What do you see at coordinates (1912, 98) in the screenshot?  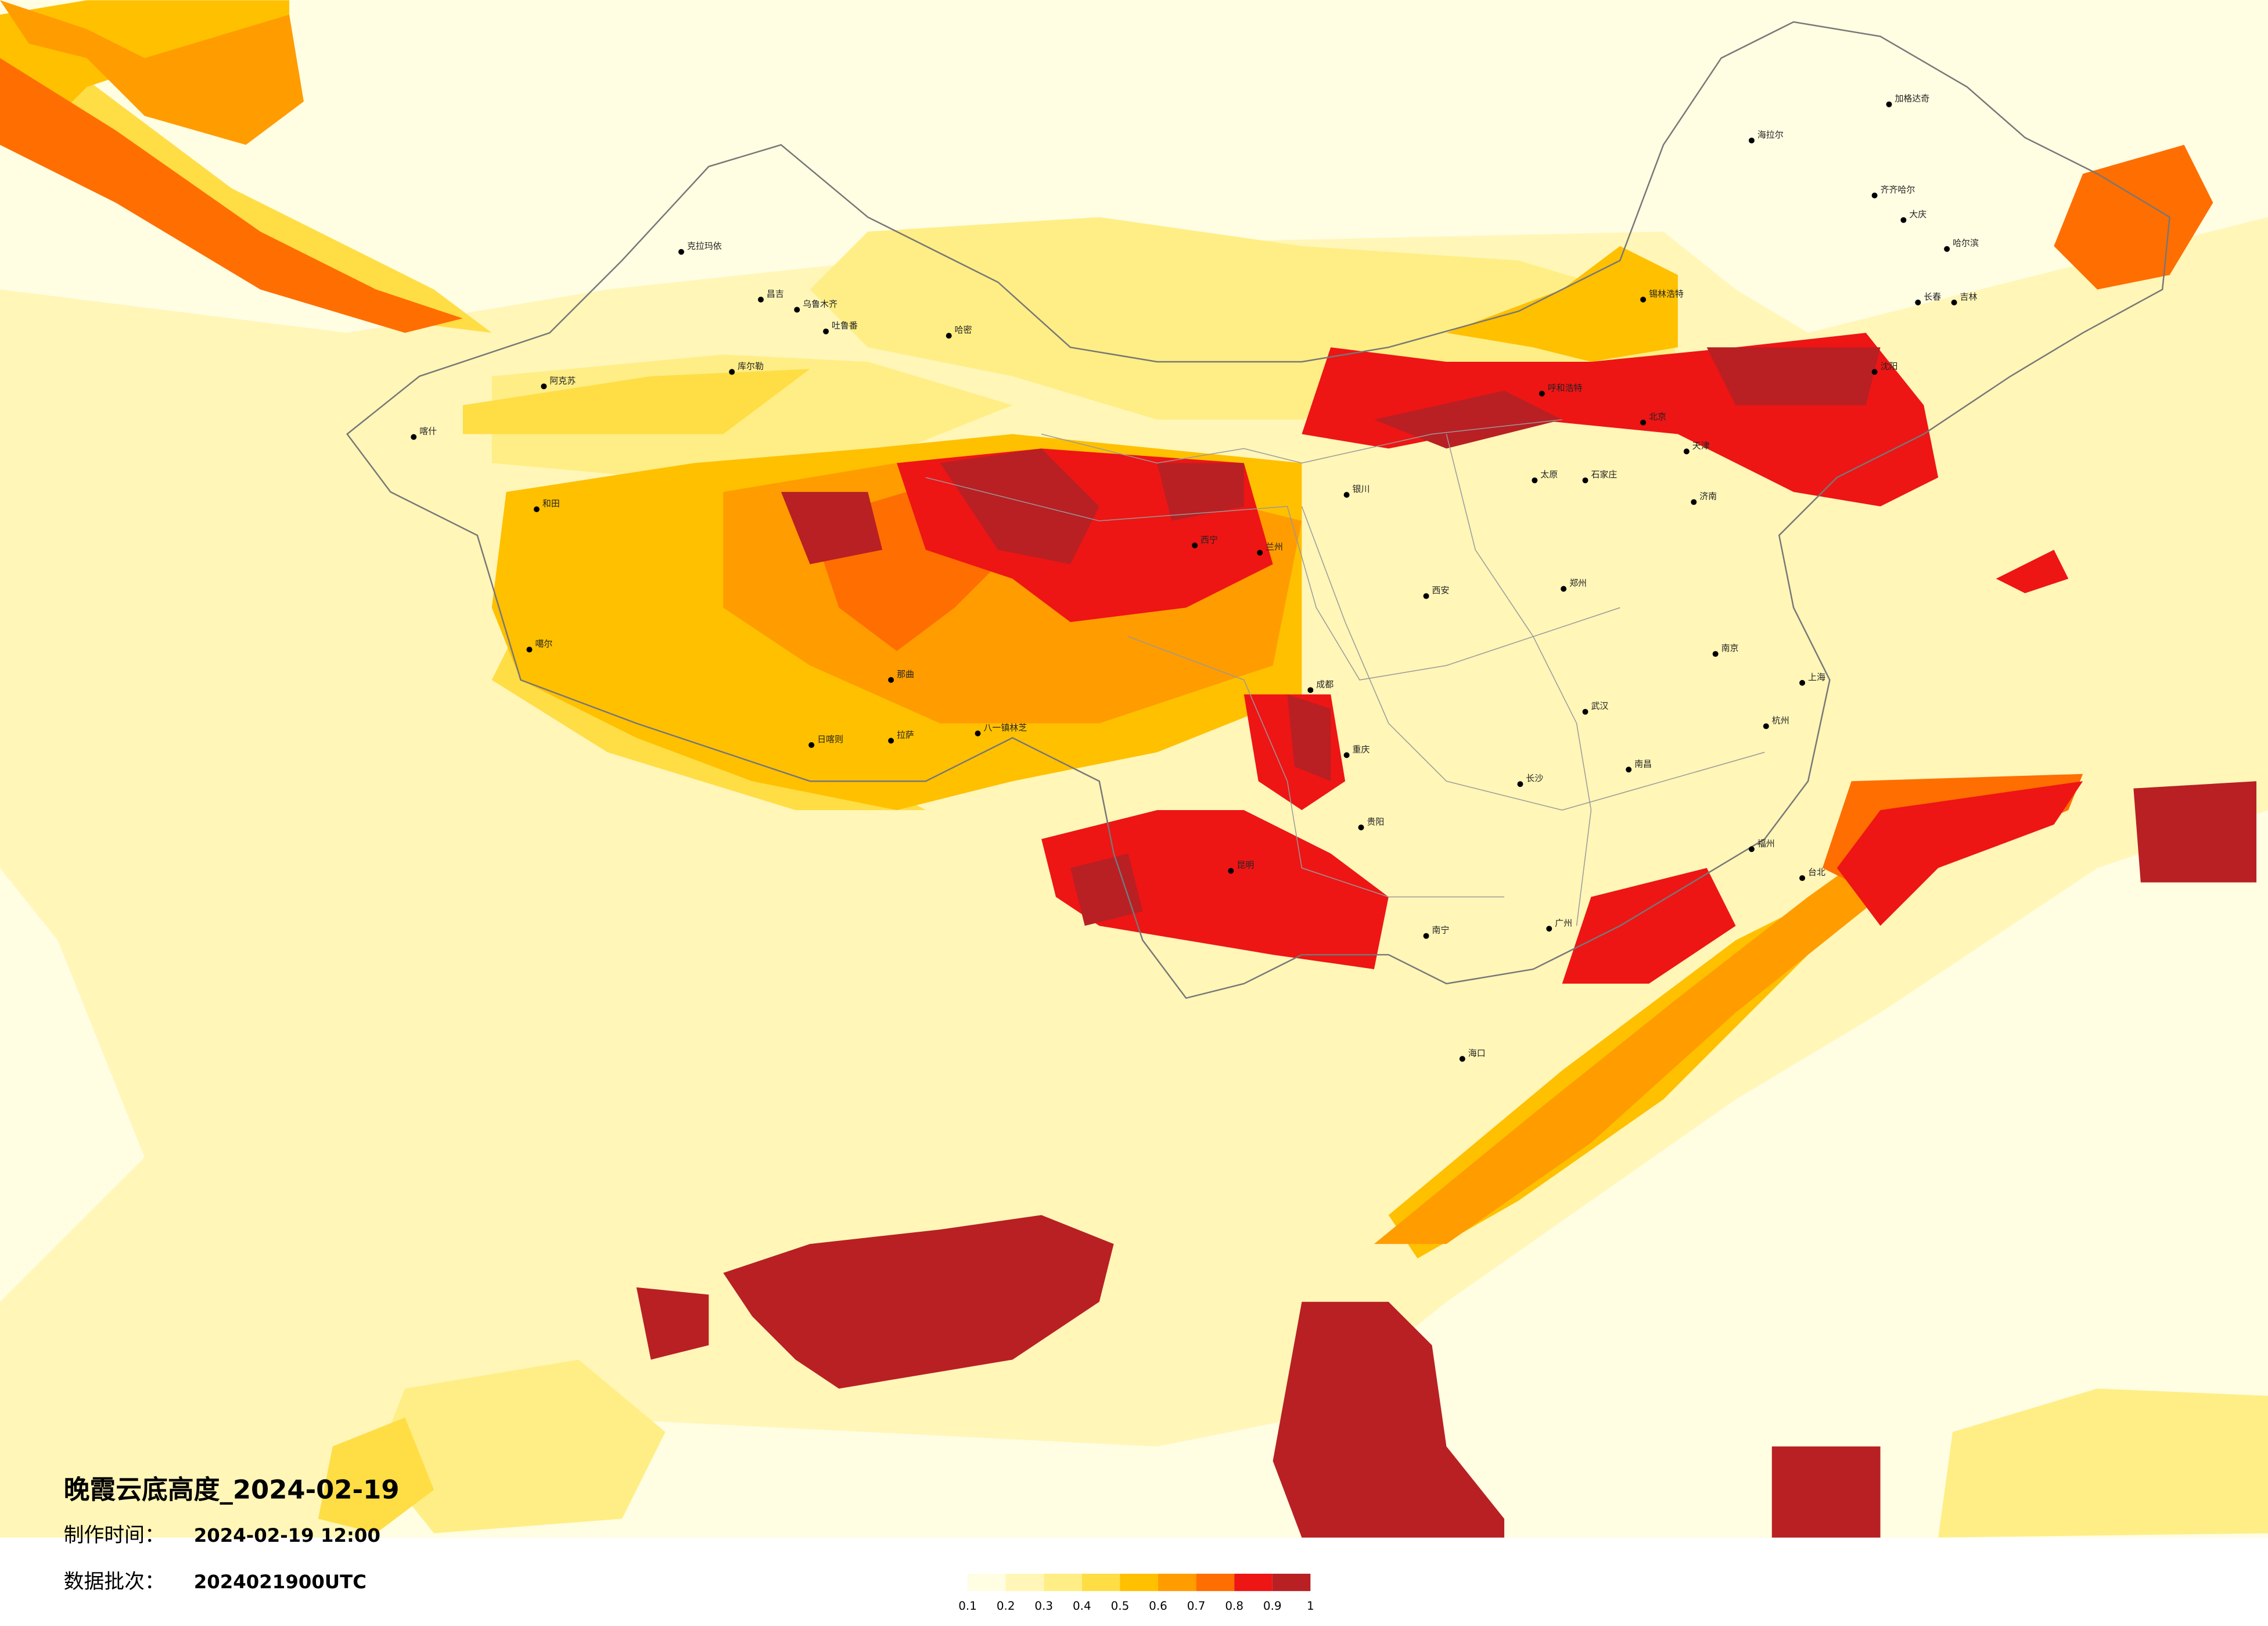 I see `city-label: 加格达奇` at bounding box center [1912, 98].